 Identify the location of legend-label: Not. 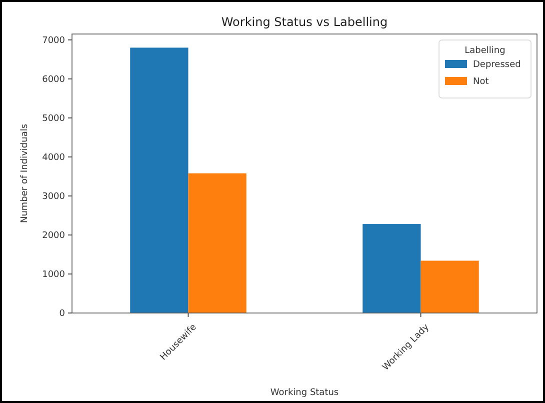
(481, 82).